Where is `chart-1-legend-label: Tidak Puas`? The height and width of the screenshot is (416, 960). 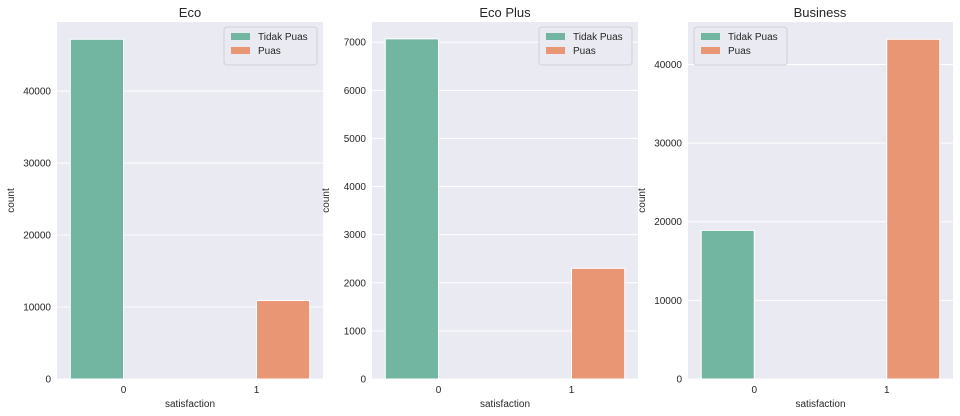
chart-1-legend-label: Tidak Puas is located at coordinates (283, 37).